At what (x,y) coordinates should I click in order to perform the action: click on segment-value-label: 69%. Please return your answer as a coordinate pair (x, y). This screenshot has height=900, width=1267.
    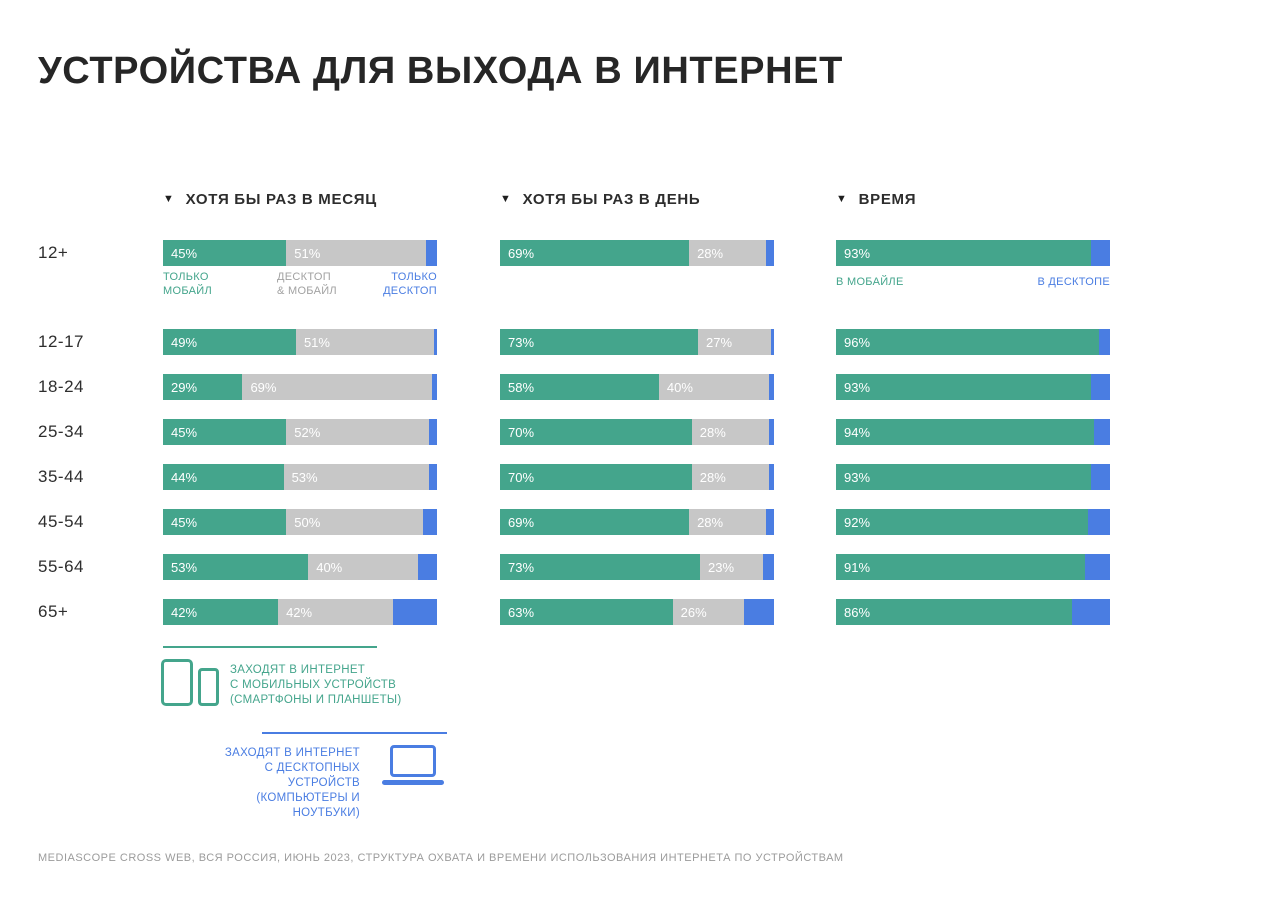
    Looking at the image, I should click on (521, 253).